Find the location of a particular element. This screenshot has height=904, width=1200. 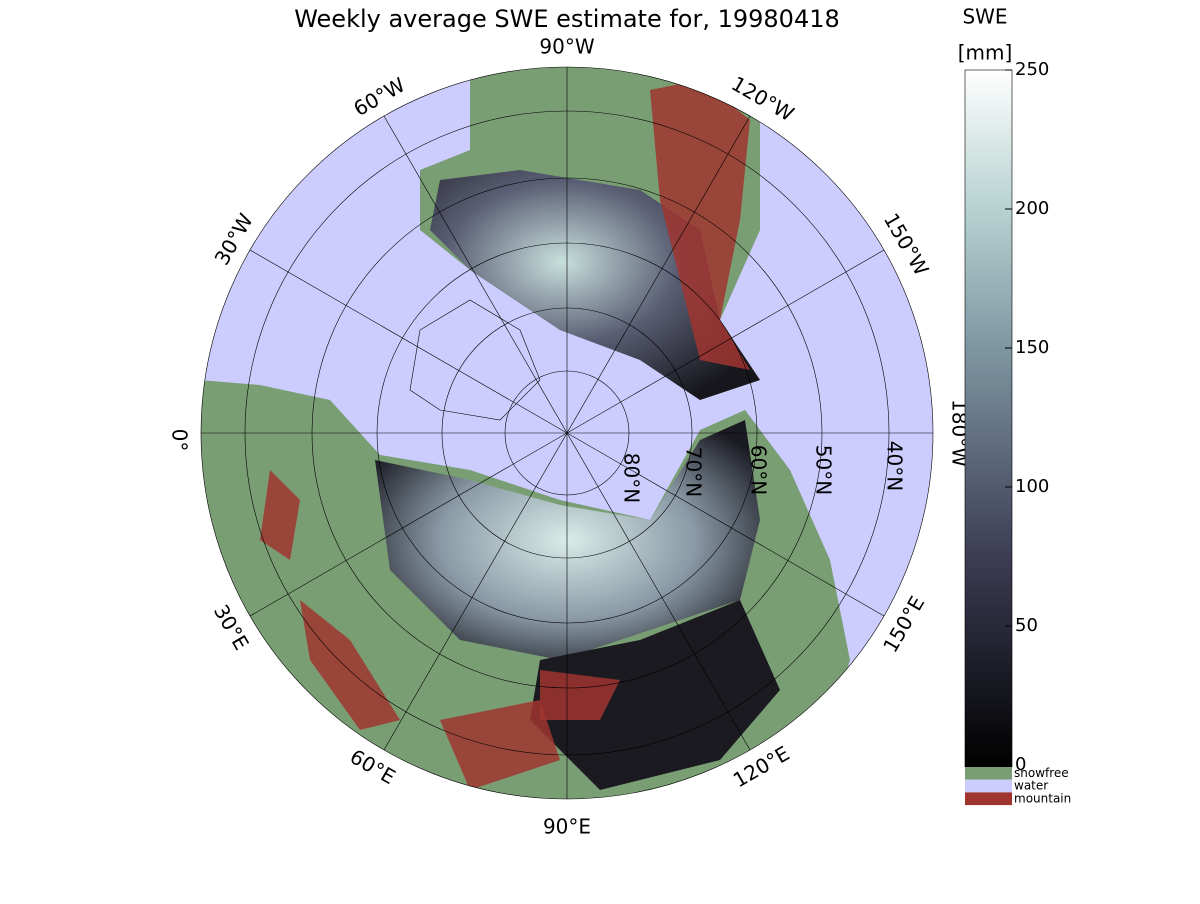

colorbar-tick-label: 0 is located at coordinates (1020, 764).